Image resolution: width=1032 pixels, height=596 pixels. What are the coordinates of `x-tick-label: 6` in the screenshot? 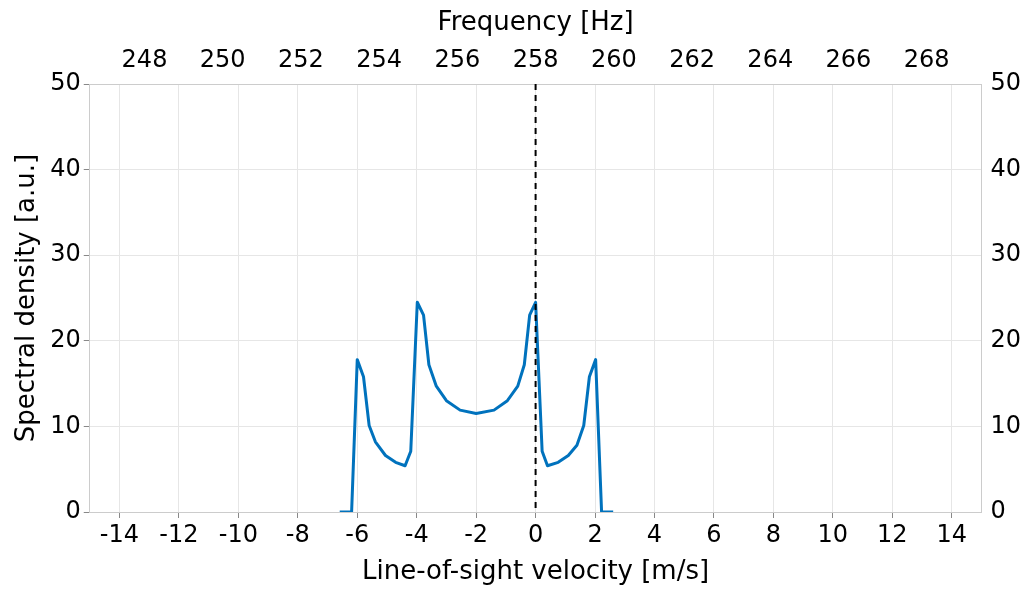 It's located at (714, 533).